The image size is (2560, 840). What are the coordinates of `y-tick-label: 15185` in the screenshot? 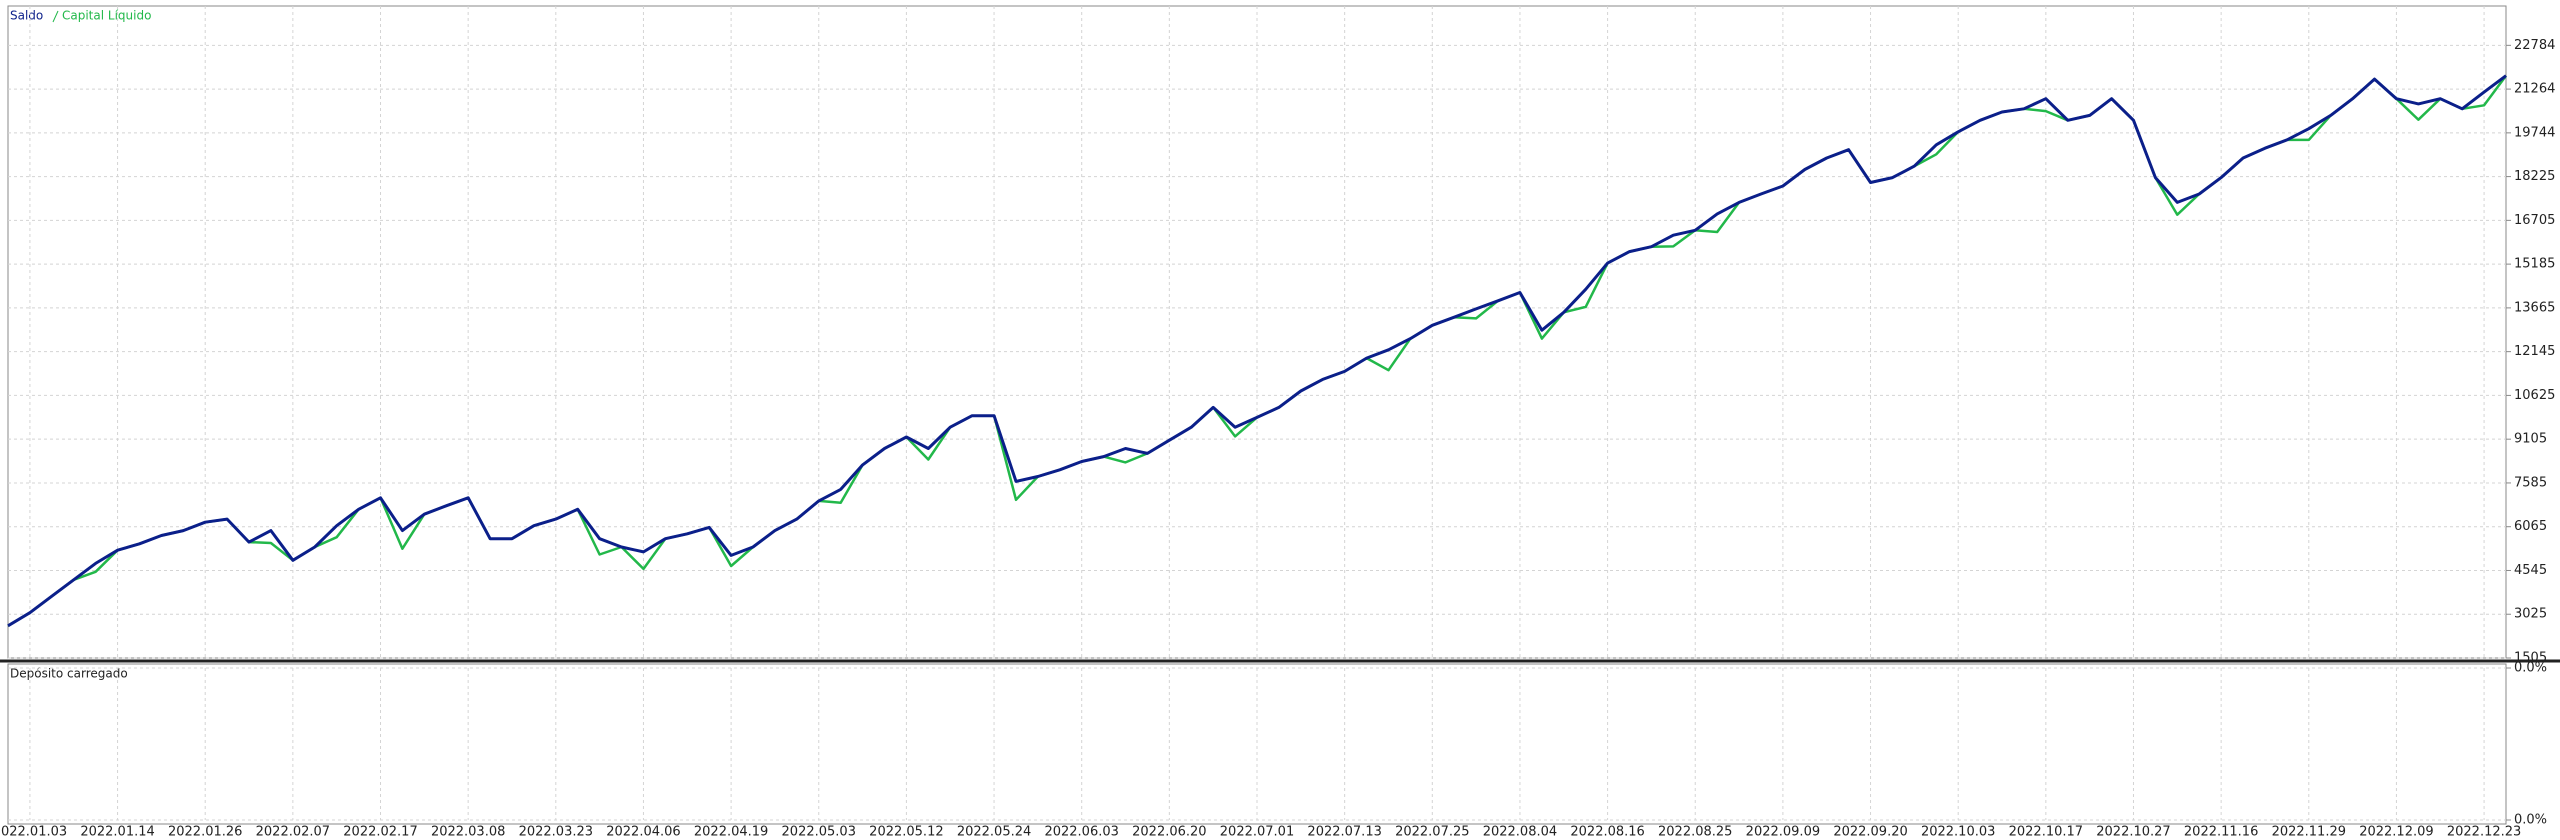 It's located at (2534, 264).